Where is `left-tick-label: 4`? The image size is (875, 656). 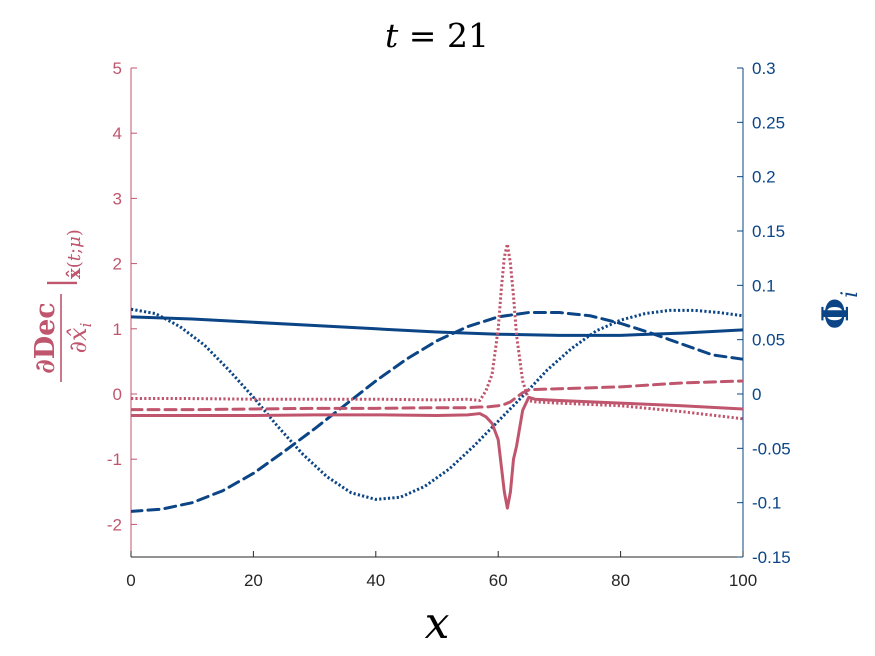
left-tick-label: 4 is located at coordinates (117, 133).